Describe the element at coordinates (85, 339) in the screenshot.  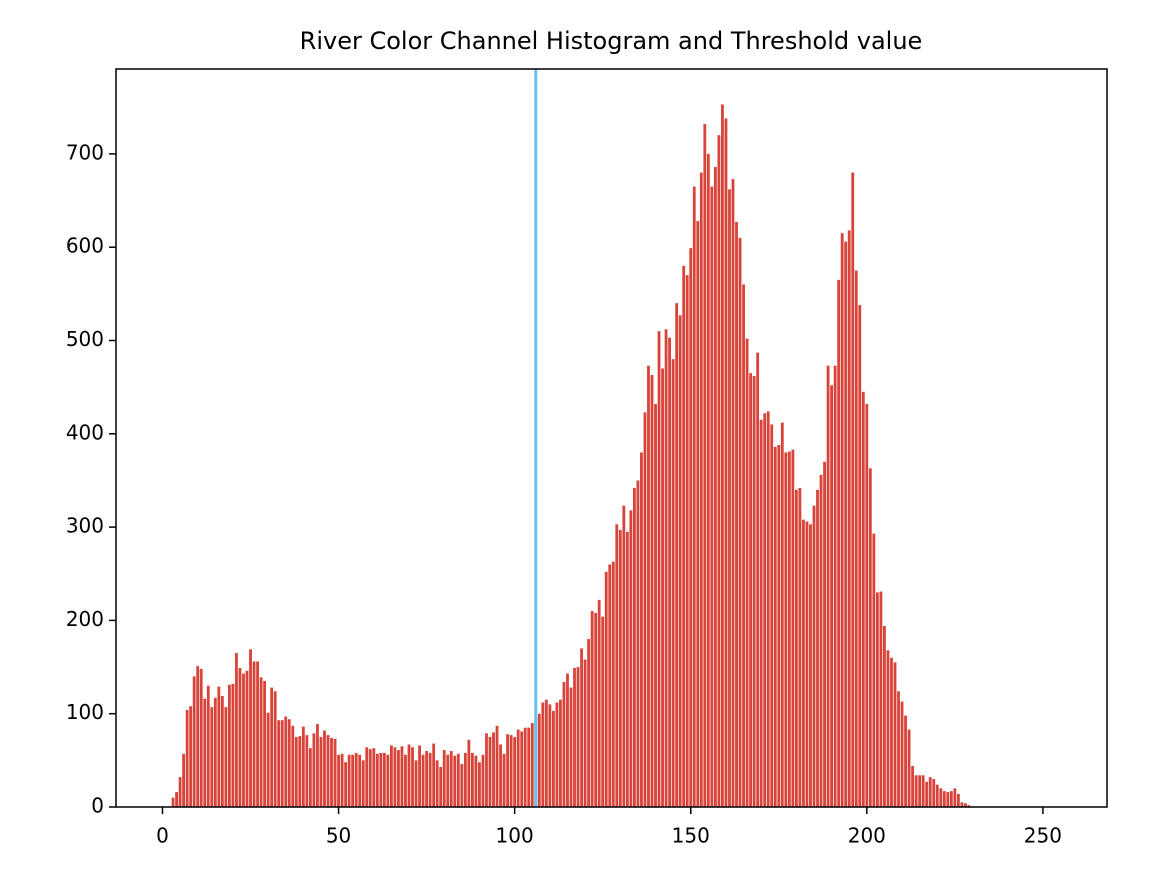
I see `y-tick-label: 500` at that location.